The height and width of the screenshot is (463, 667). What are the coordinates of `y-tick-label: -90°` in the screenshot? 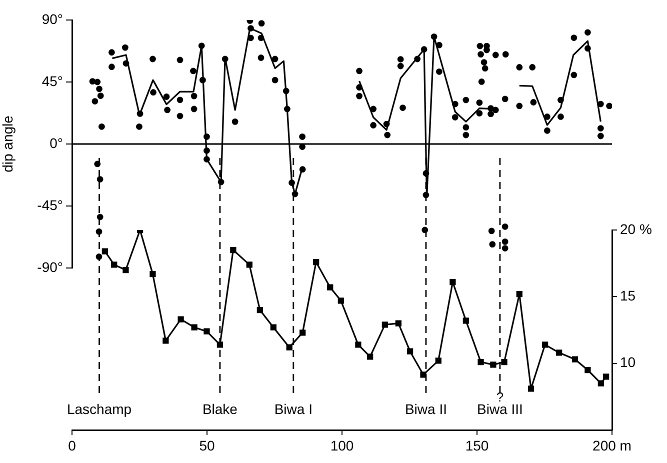 It's located at (50, 266).